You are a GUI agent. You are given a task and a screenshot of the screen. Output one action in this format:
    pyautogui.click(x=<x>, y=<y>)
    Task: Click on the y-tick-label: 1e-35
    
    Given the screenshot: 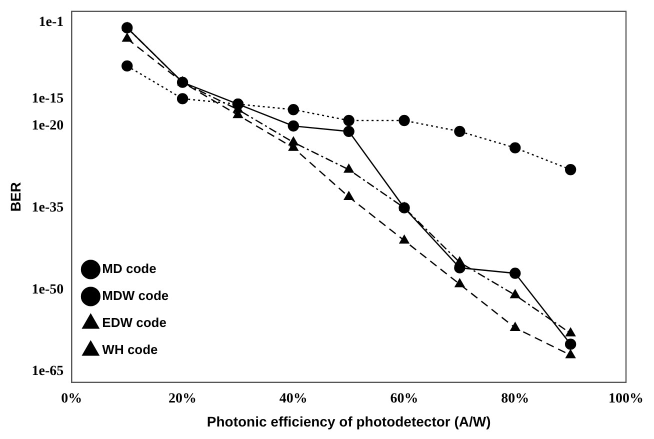 What is the action you would take?
    pyautogui.click(x=48, y=208)
    